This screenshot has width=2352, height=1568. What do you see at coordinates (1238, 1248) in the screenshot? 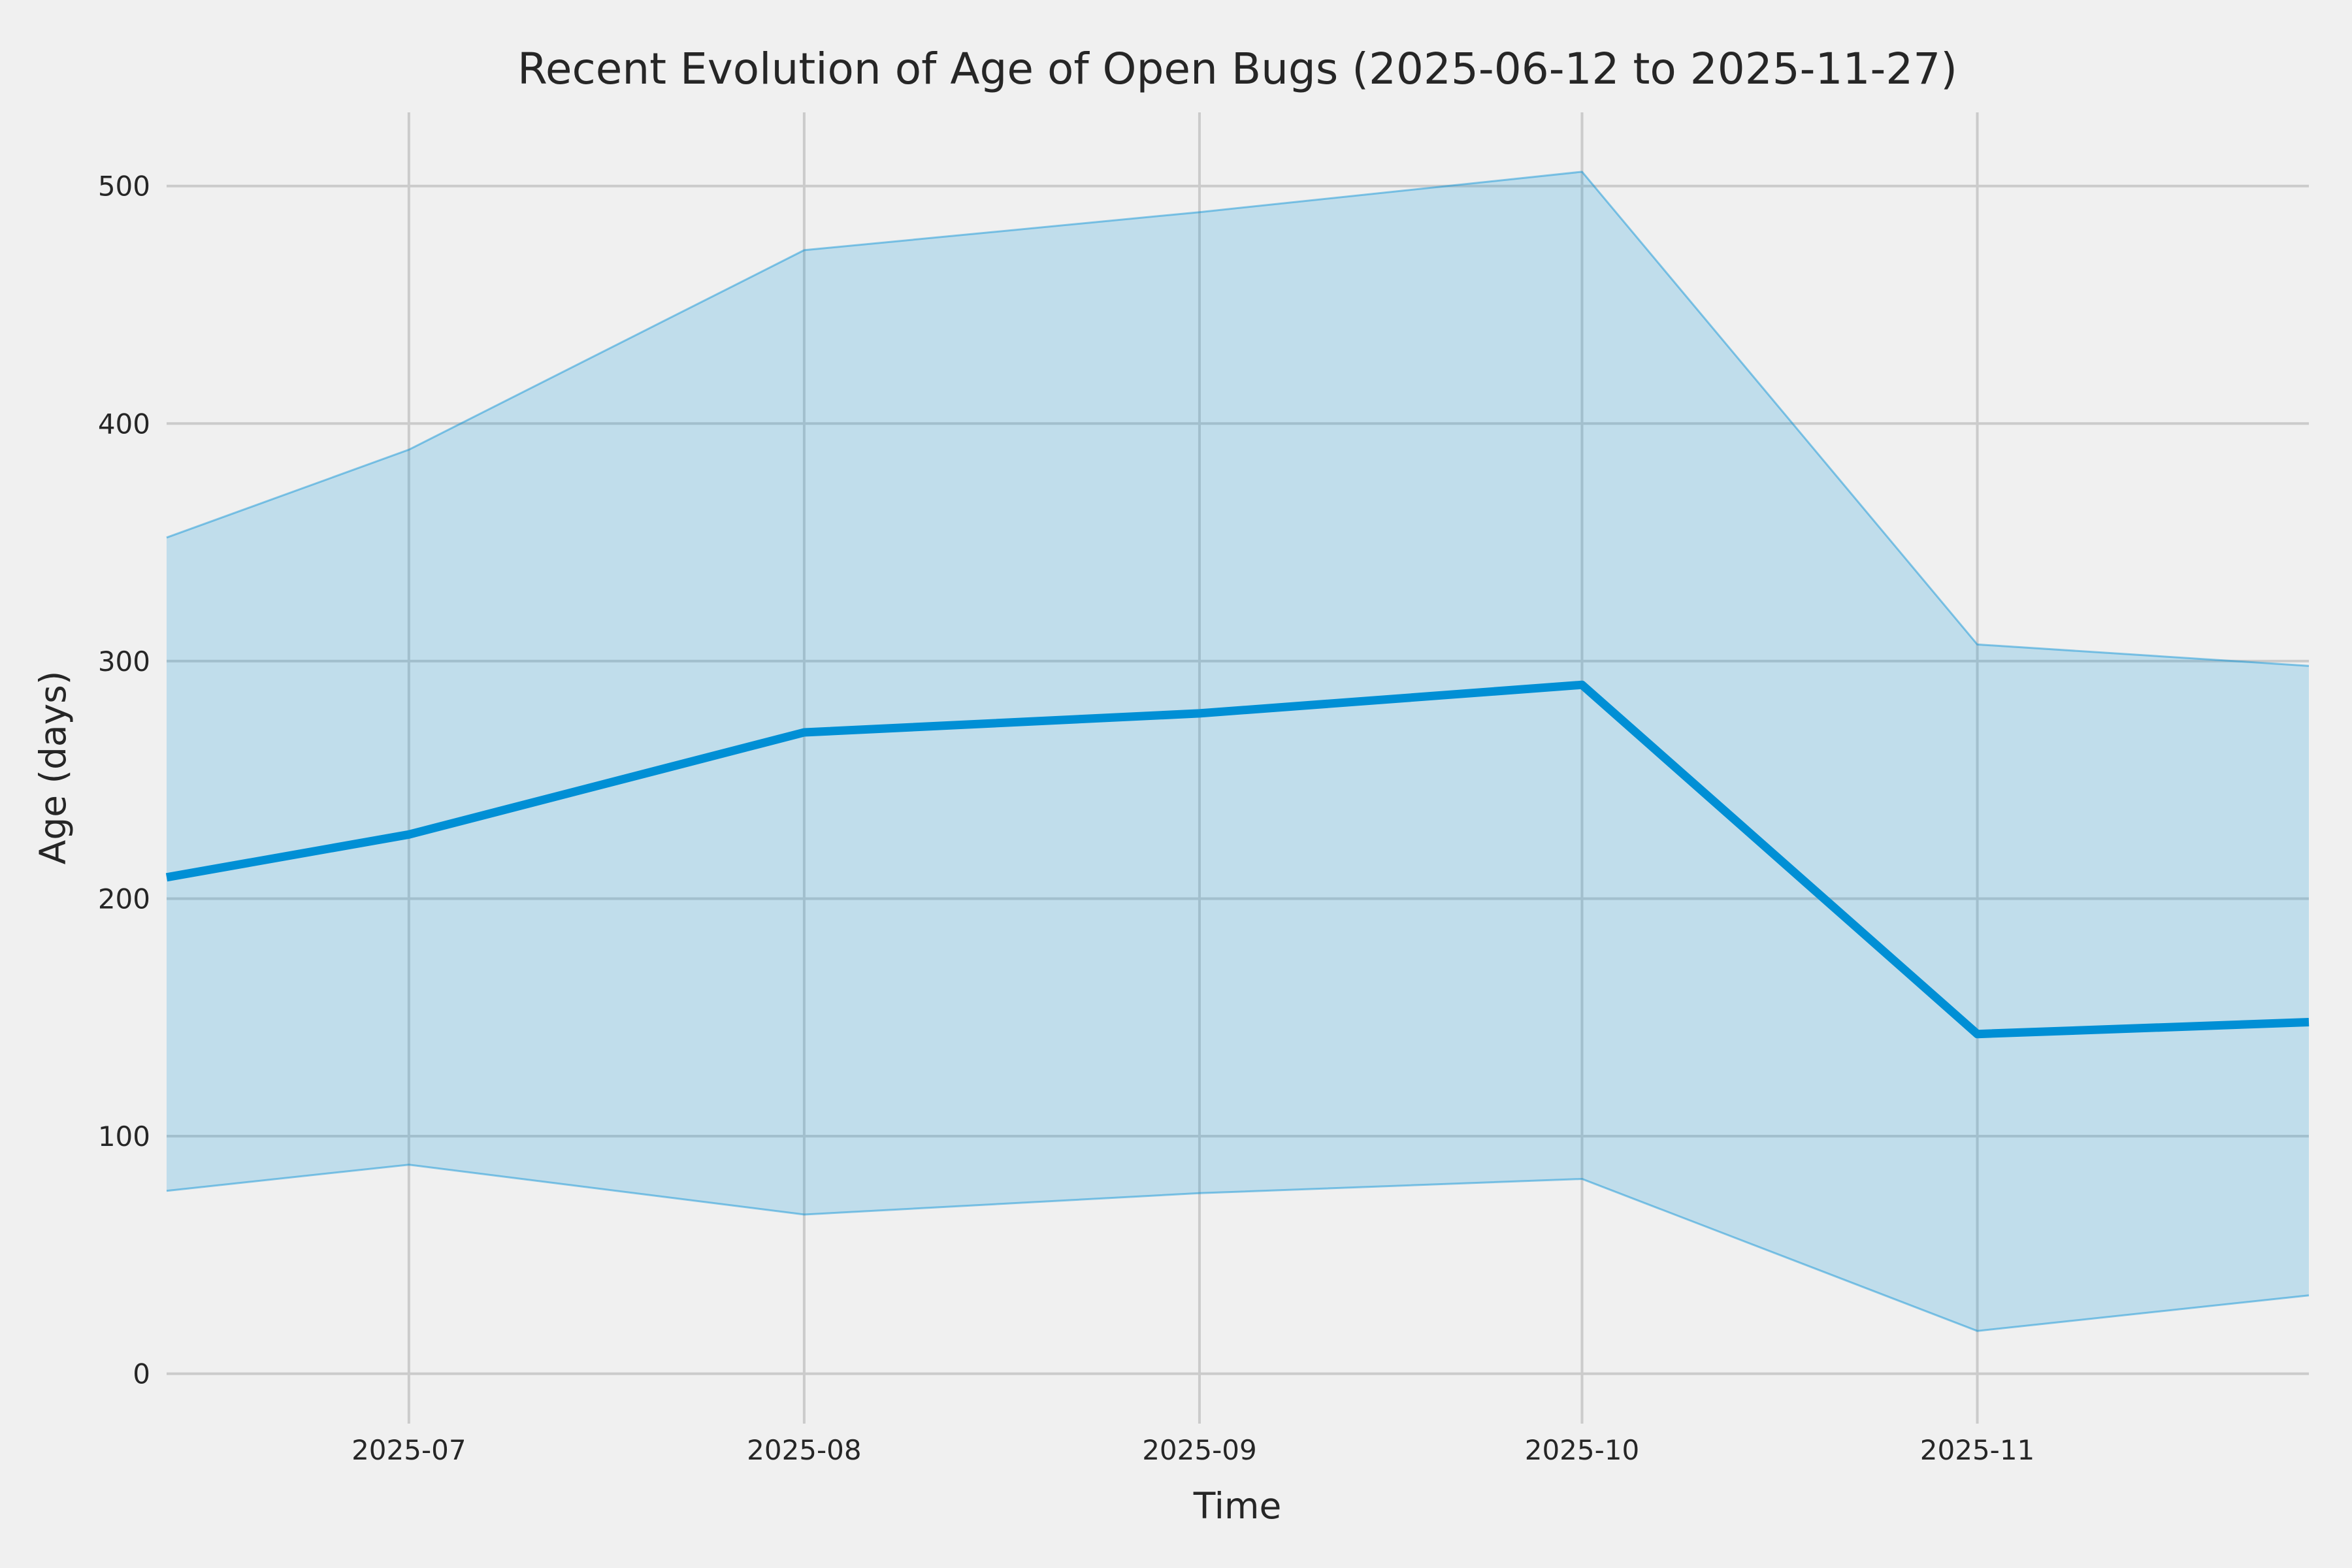
I see `age-range-band-lower-edge` at bounding box center [1238, 1248].